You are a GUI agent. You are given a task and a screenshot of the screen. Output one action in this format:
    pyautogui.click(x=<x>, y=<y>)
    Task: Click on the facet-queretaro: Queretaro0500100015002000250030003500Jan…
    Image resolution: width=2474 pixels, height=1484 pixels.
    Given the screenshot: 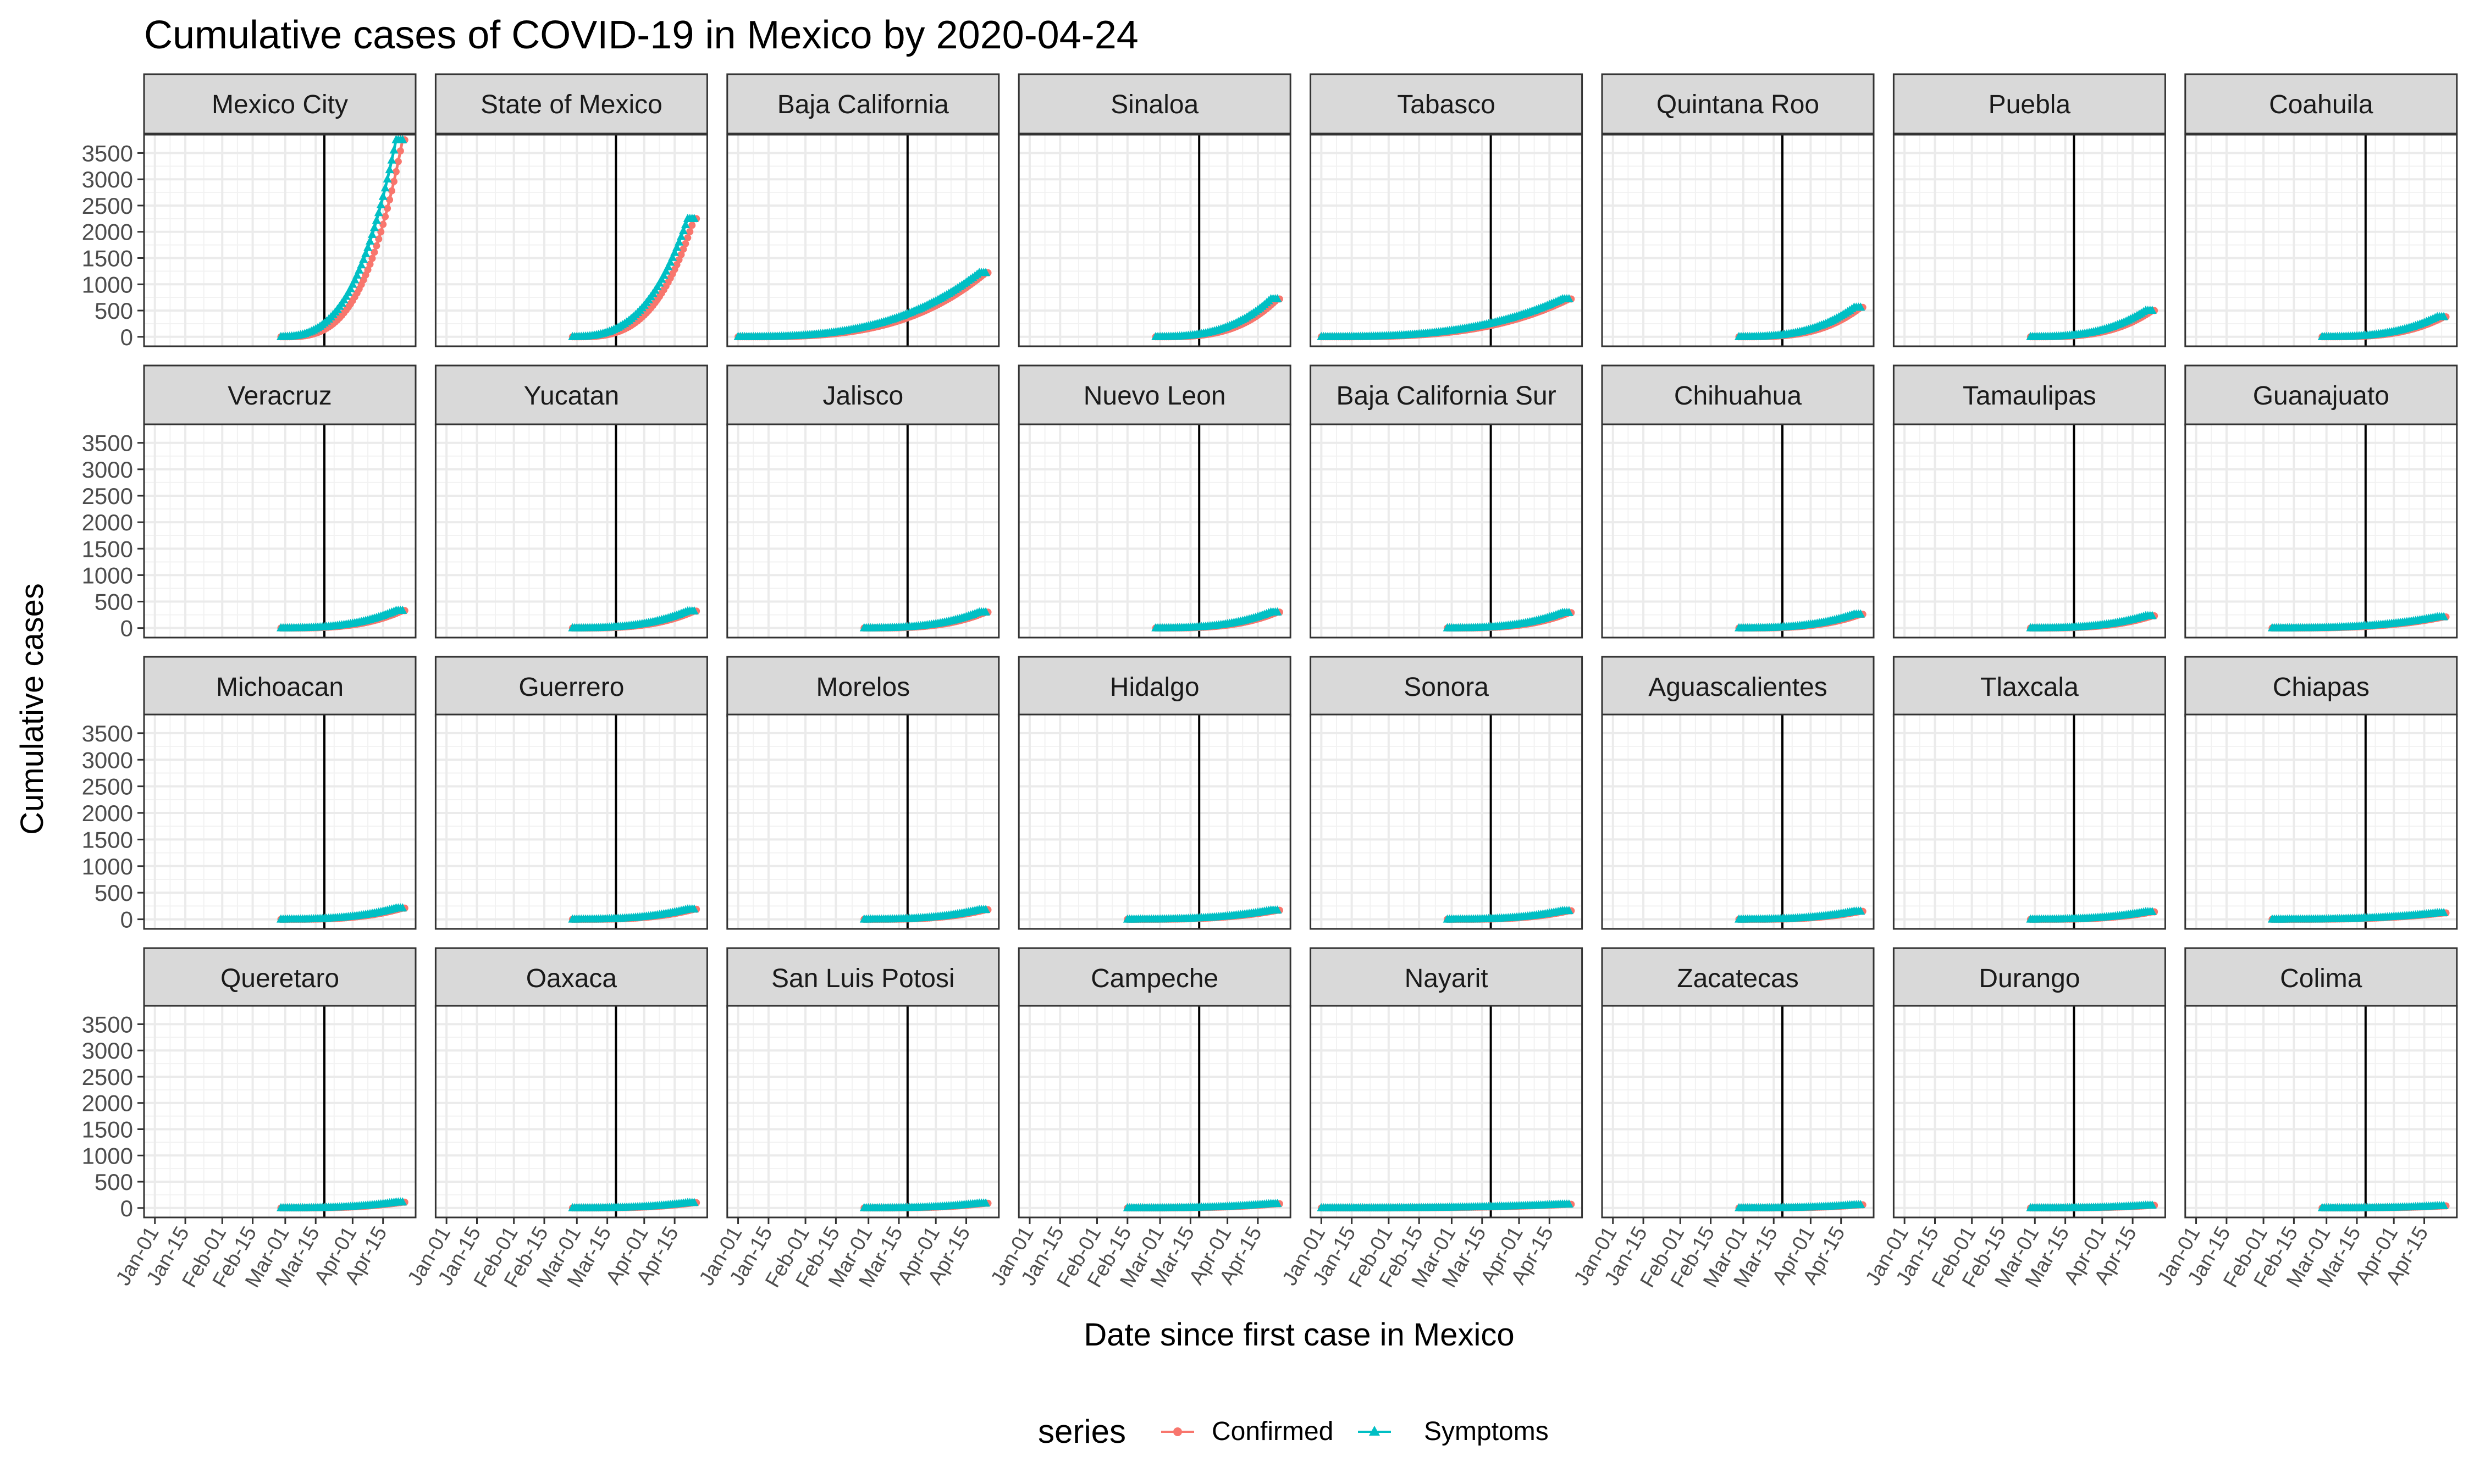 What is the action you would take?
    pyautogui.click(x=250, y=1119)
    